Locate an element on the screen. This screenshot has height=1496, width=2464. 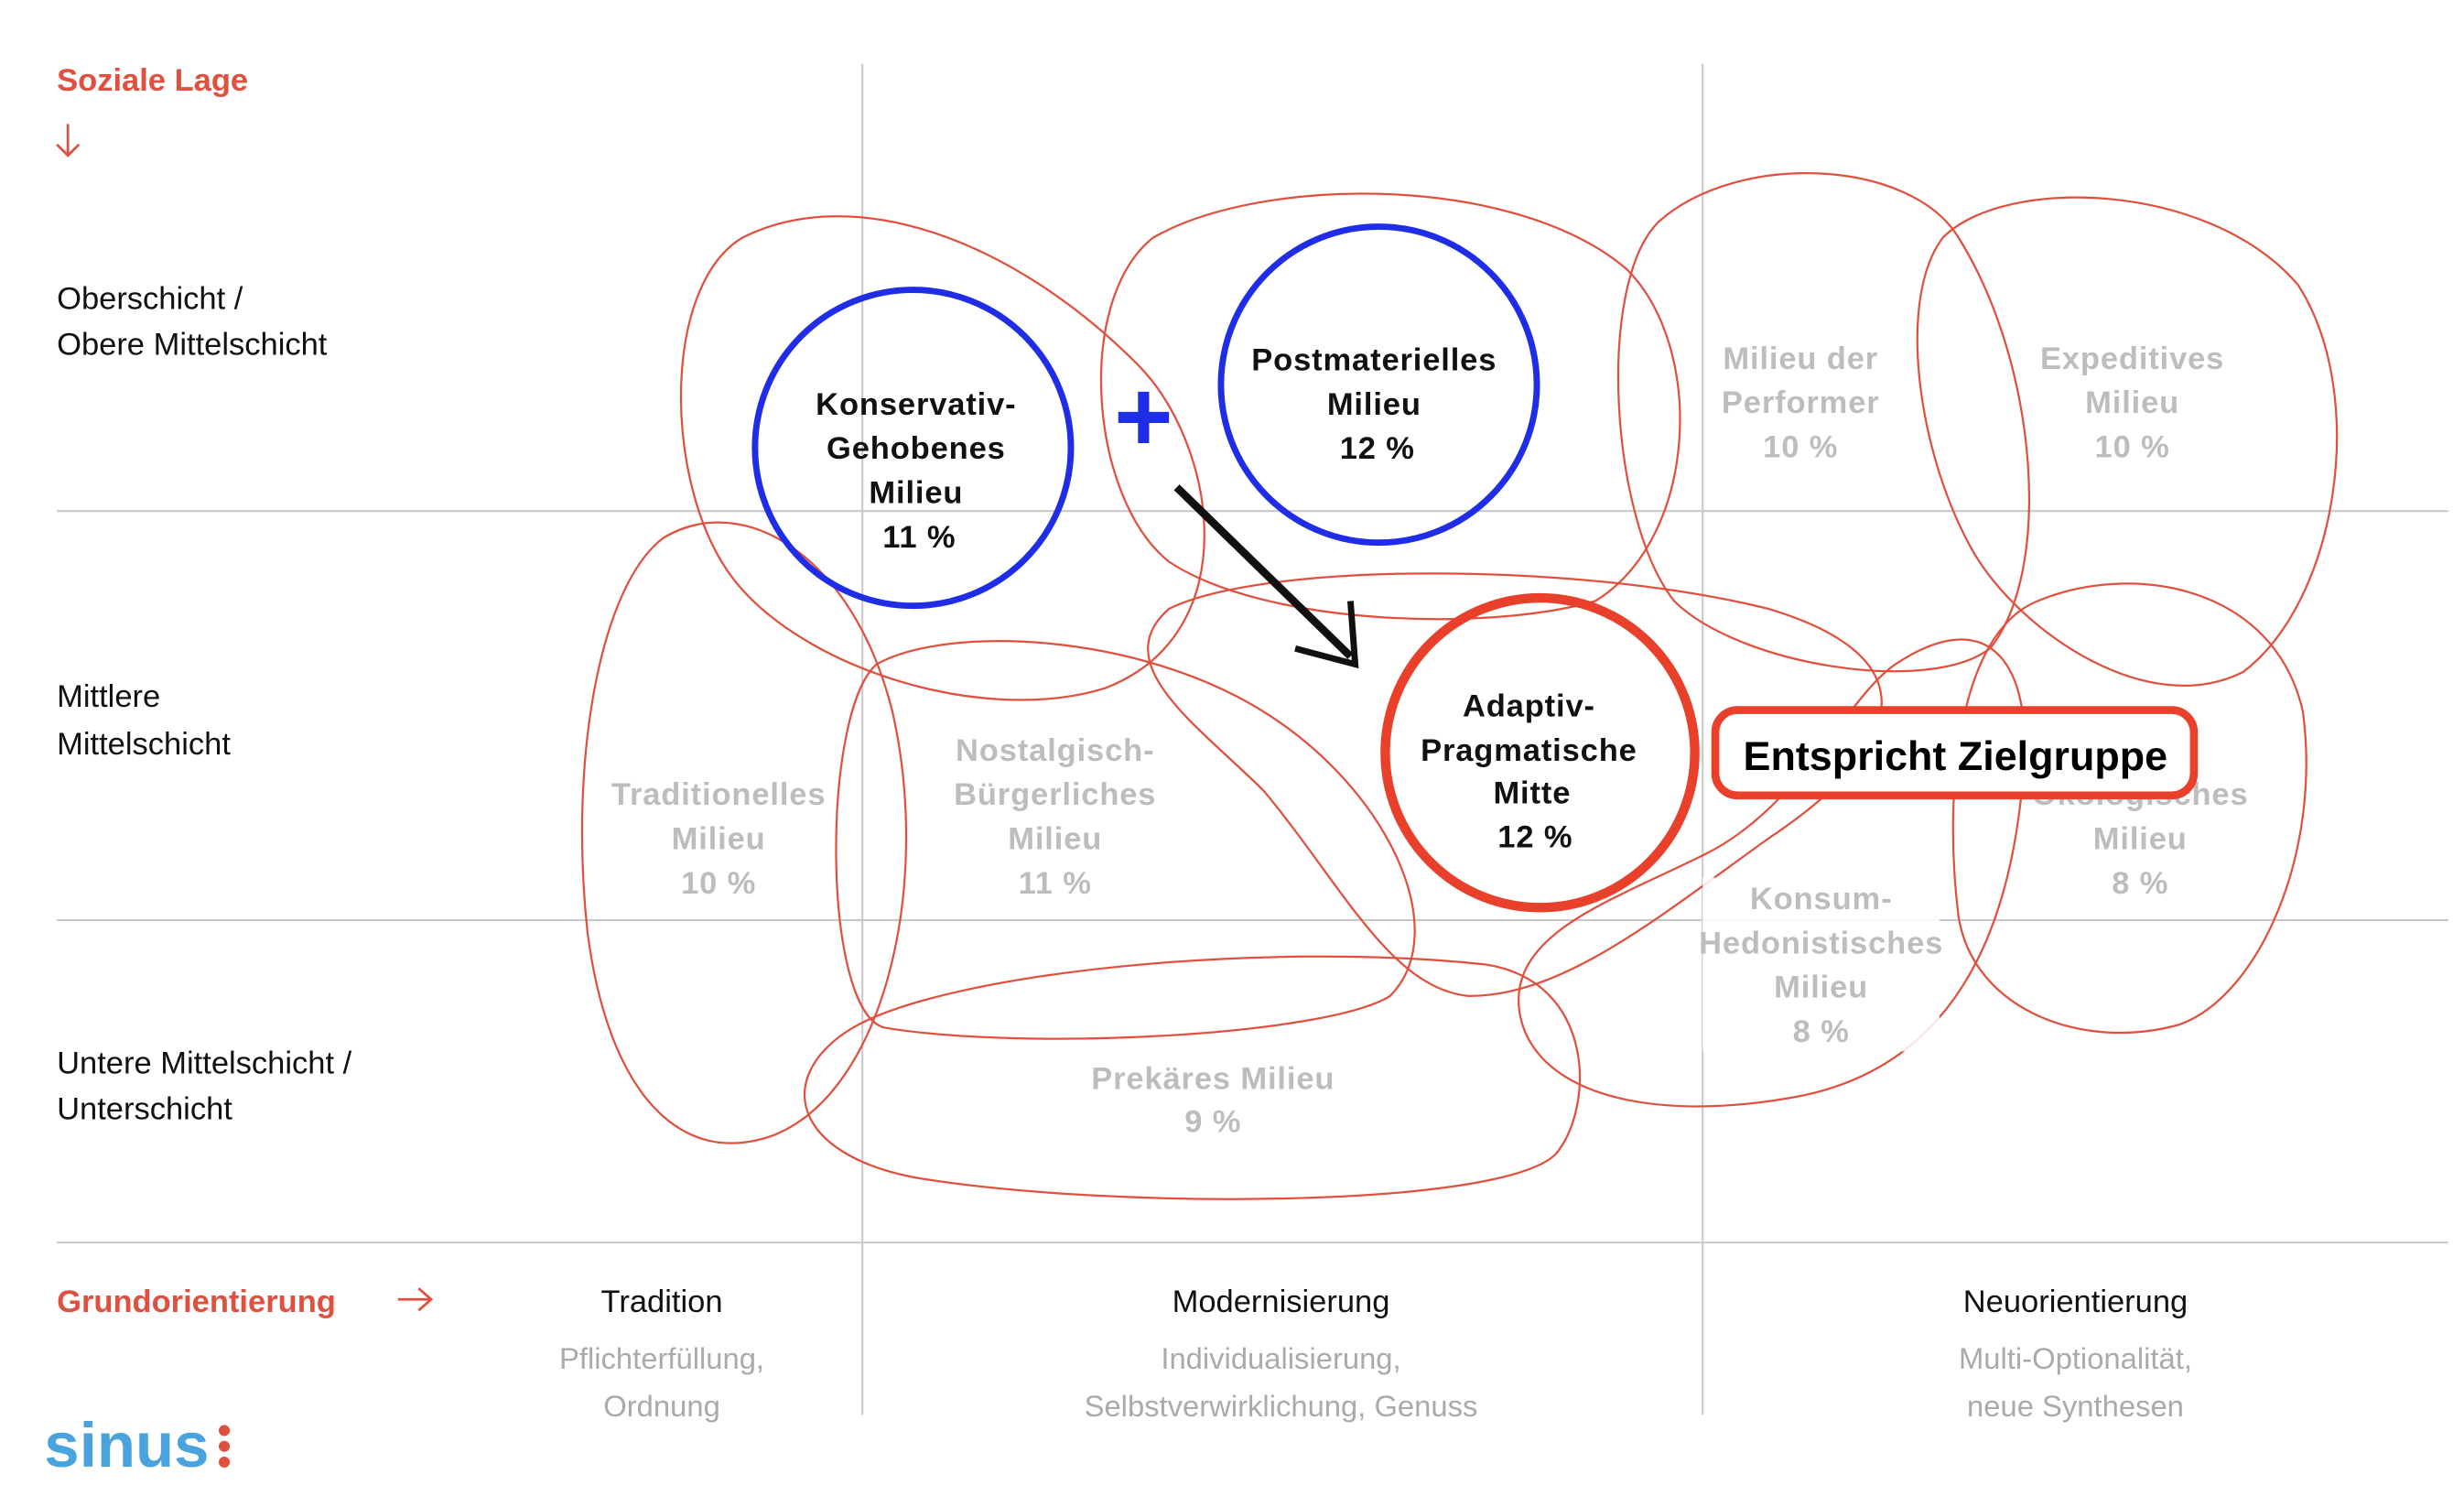
plus-icon: + is located at coordinates (1143, 417).